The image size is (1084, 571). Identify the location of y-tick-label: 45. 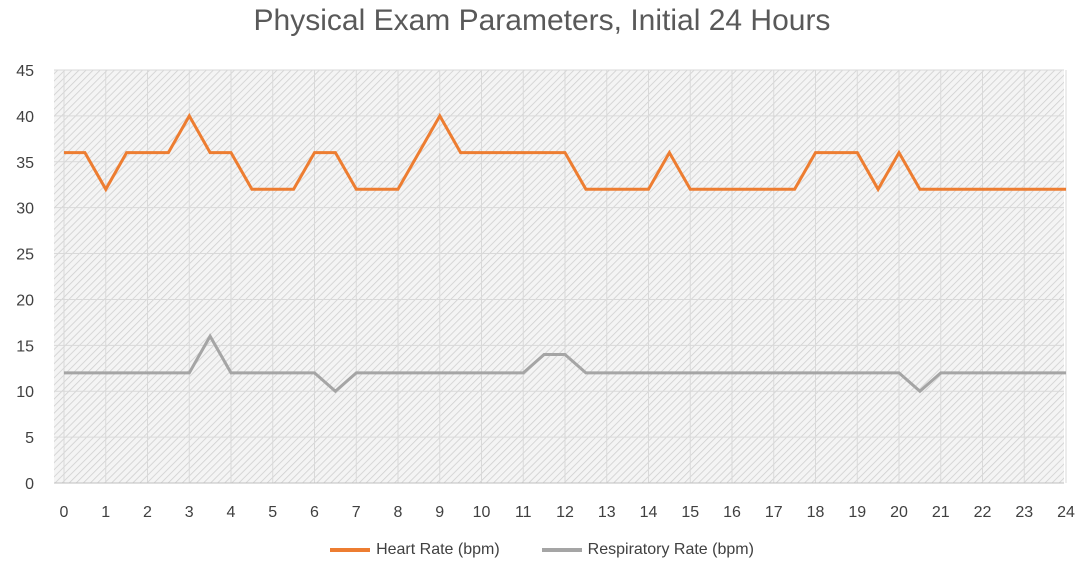
(25, 71).